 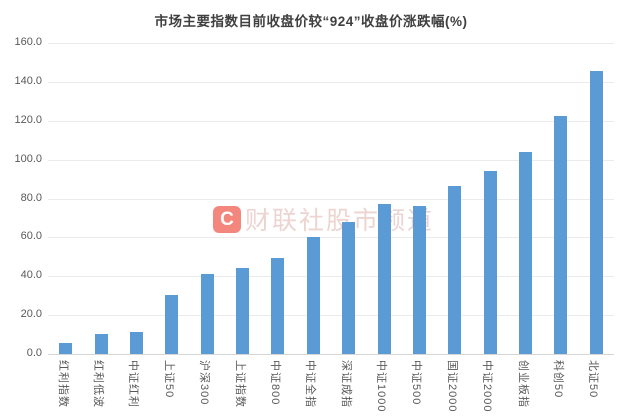 I want to click on chart-title: 市场主要指数目前收盘价较“924”收盘价涨跌幅(%), so click(x=311, y=21).